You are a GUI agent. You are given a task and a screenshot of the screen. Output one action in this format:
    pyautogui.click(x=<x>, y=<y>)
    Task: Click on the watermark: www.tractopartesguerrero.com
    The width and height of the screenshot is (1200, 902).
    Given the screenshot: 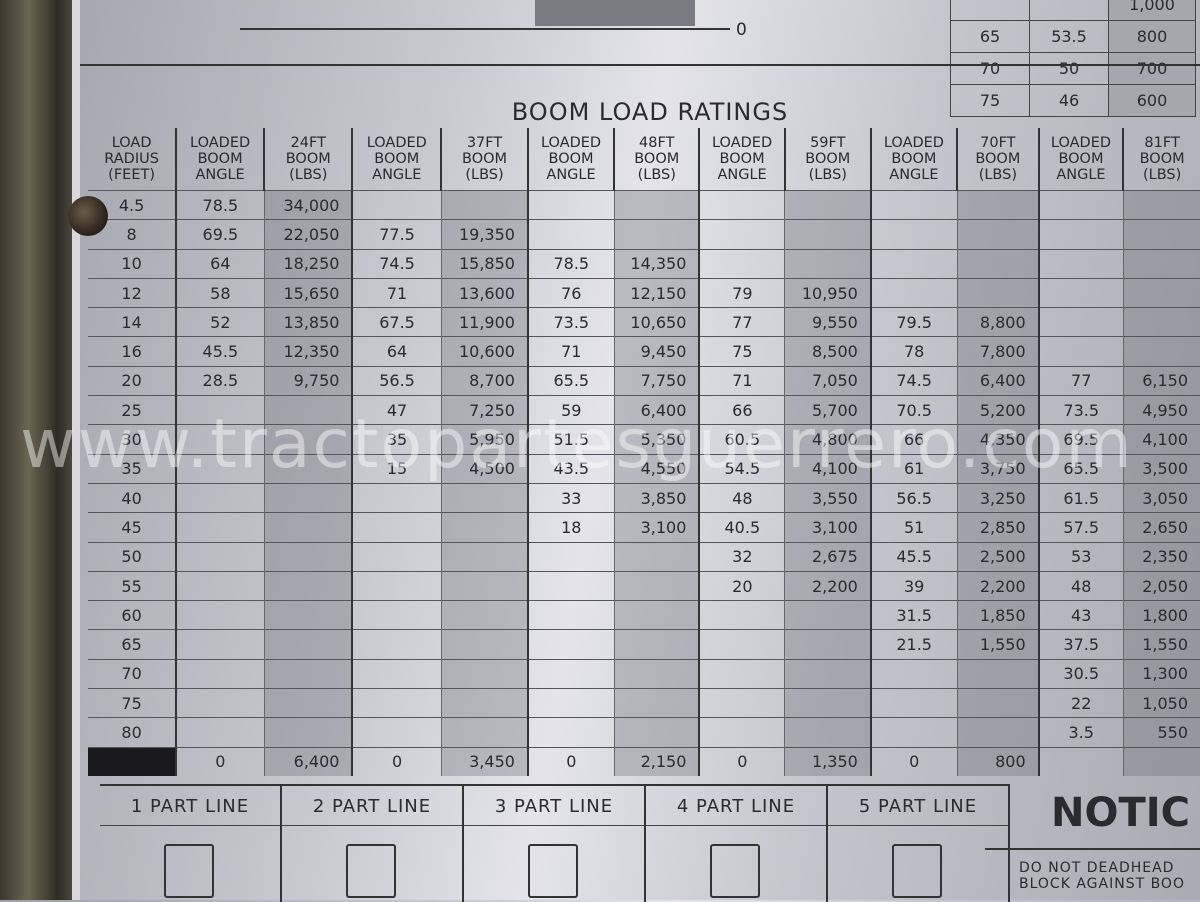 What is the action you would take?
    pyautogui.click(x=577, y=444)
    